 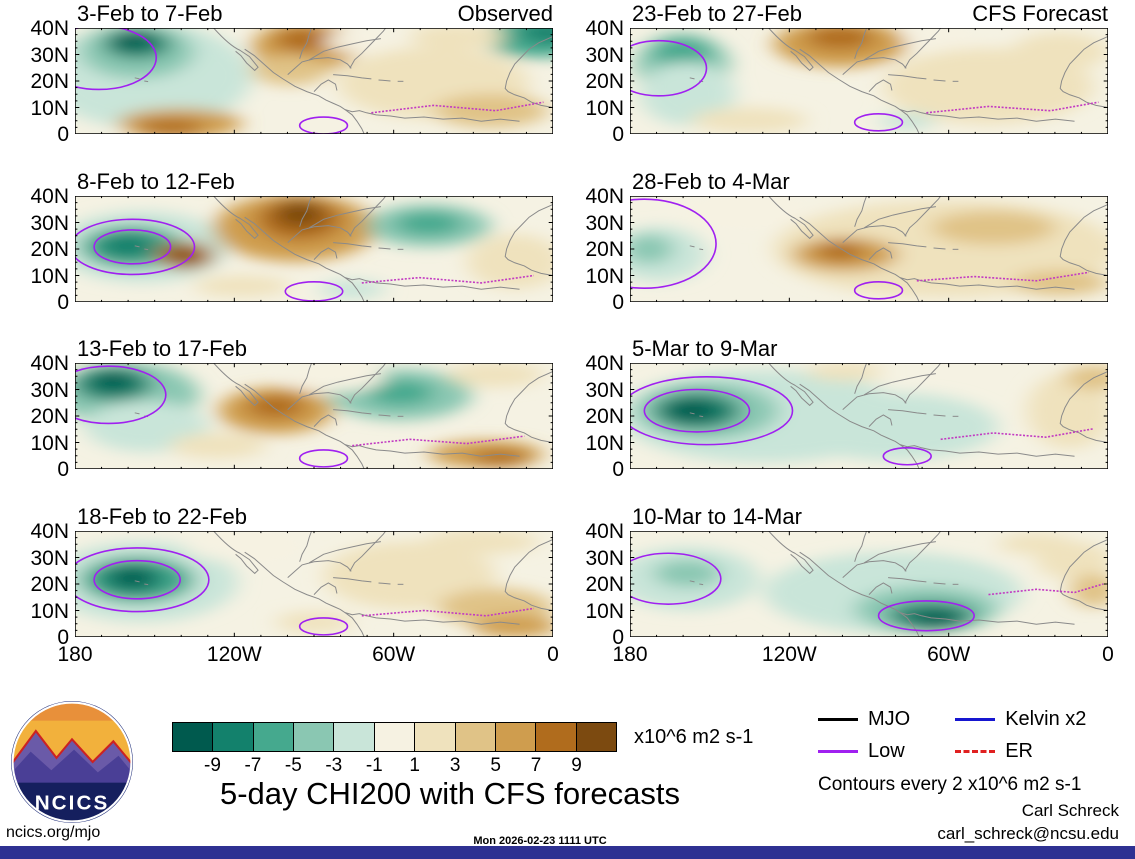 I want to click on colorbar, so click(x=394, y=737).